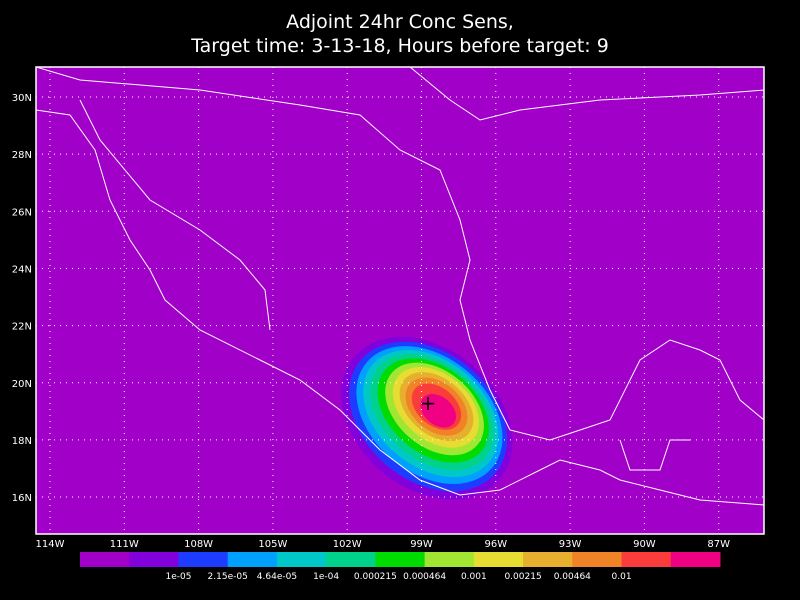 The image size is (800, 600). I want to click on lat-label: 30N, so click(22, 98).